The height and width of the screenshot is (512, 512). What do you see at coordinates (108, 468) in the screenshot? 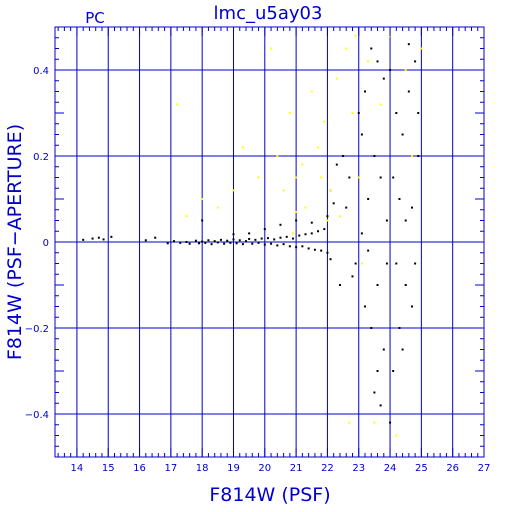
I see `x-tick-label: 15` at bounding box center [108, 468].